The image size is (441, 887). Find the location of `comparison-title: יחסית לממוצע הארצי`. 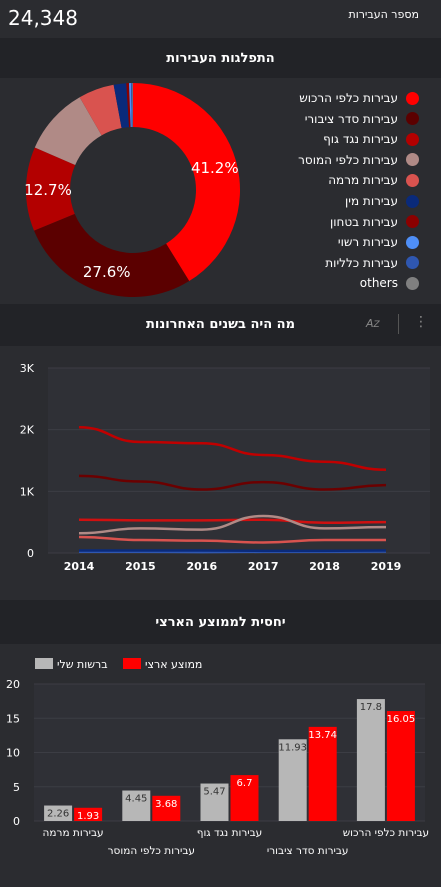

comparison-title: יחסית לממוצע הארצי is located at coordinates (220, 622).